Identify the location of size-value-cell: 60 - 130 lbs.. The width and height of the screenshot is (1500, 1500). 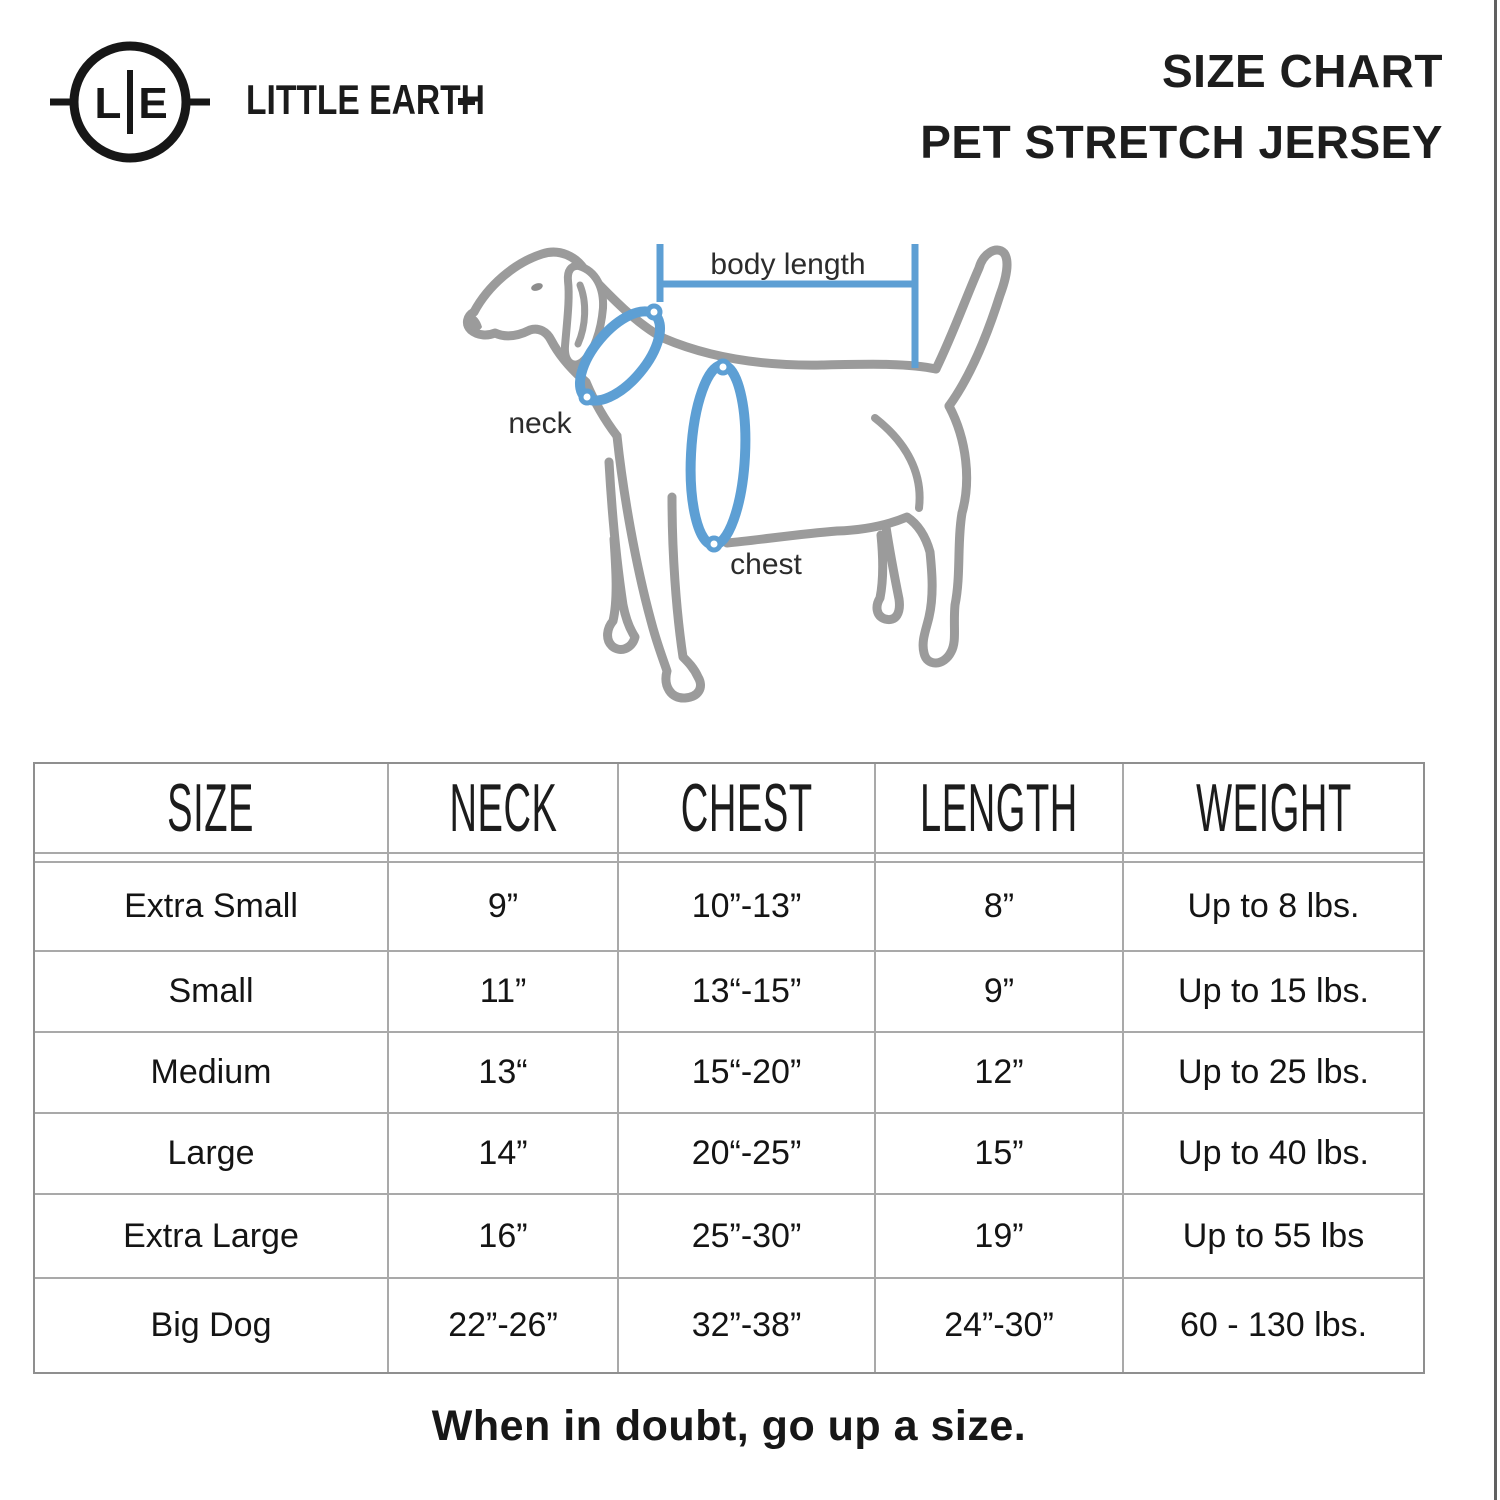
(1273, 1325).